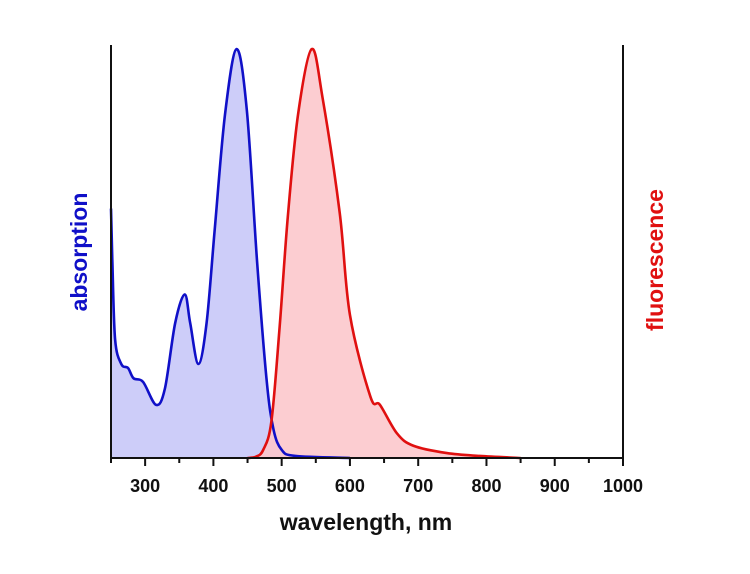  I want to click on x-tick-label: 1000, so click(623, 486).